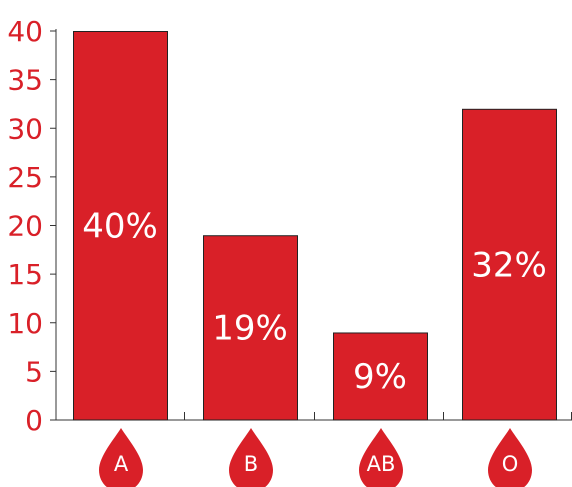 This screenshot has width=572, height=487. I want to click on blood-drop-icon: O, so click(510, 457).